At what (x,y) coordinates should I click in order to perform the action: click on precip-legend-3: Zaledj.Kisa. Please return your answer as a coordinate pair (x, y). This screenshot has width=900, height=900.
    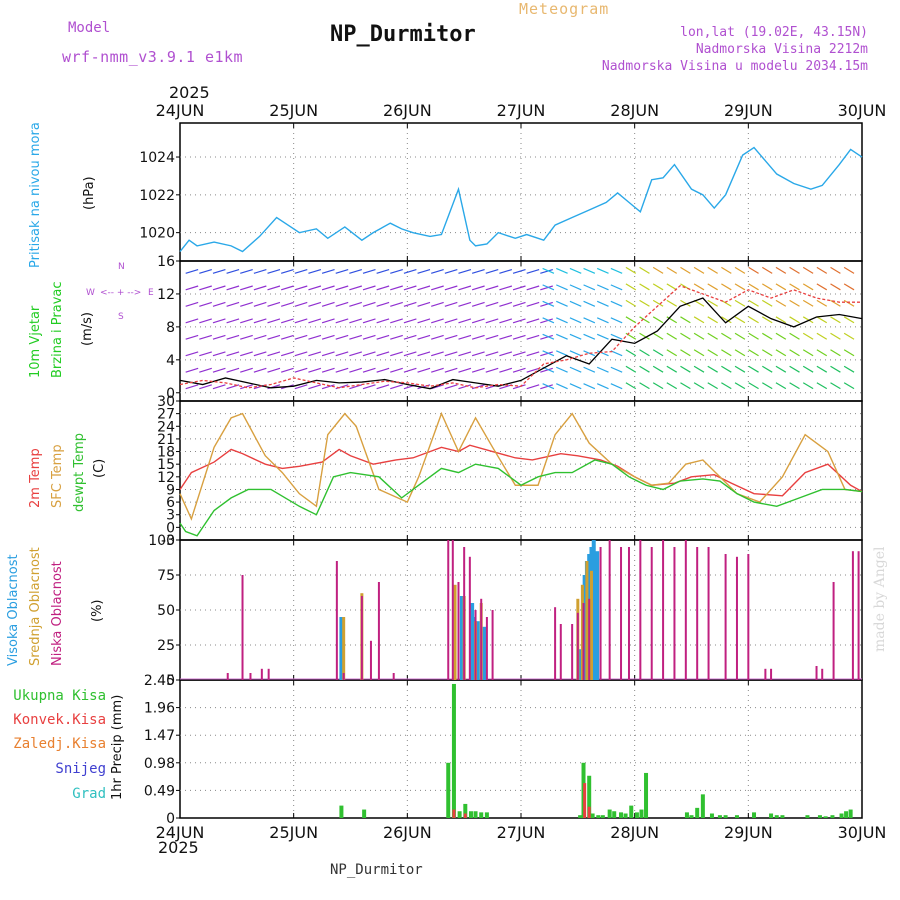
    Looking at the image, I should click on (59, 744).